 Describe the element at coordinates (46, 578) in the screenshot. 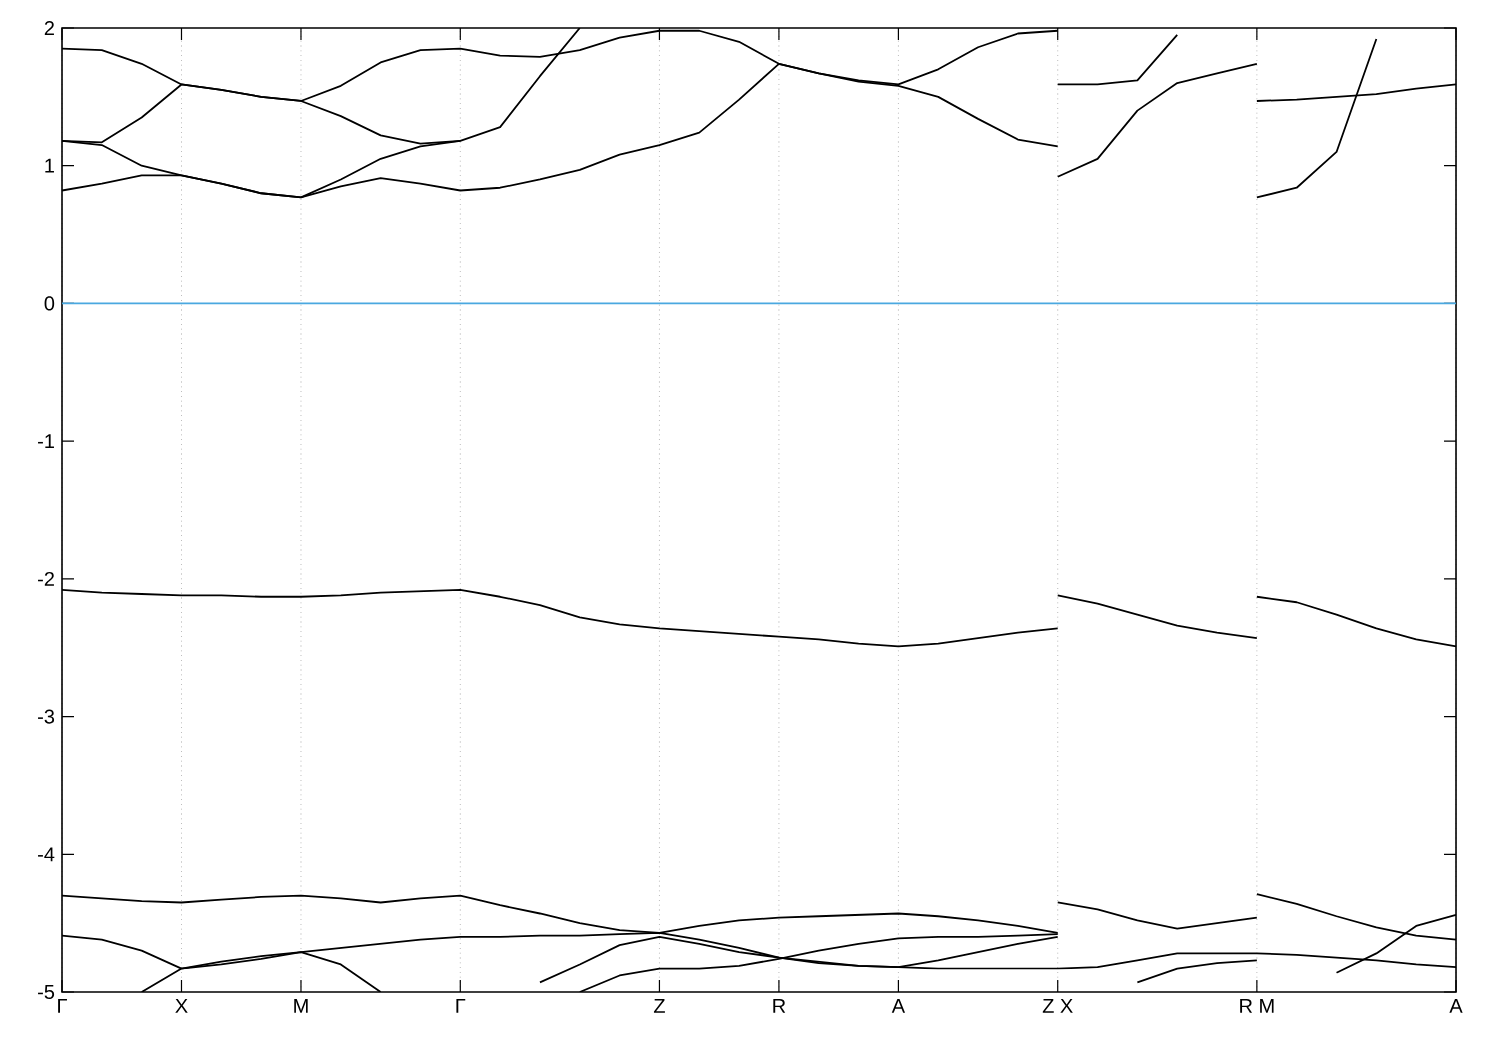

I see `y-tick-label: -2` at that location.